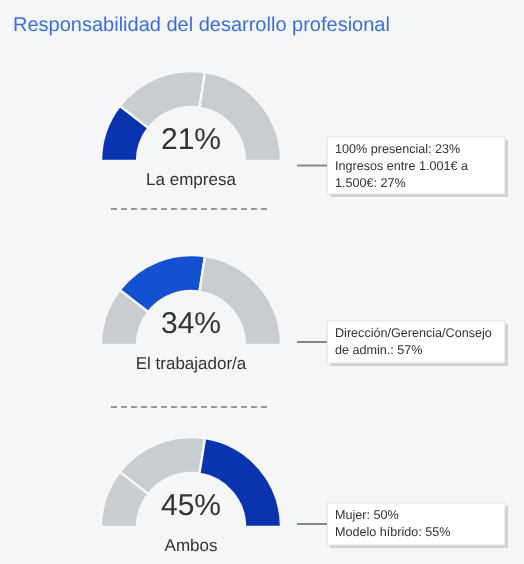 The height and width of the screenshot is (564, 524). I want to click on text: El trabajador/a, so click(191, 363).